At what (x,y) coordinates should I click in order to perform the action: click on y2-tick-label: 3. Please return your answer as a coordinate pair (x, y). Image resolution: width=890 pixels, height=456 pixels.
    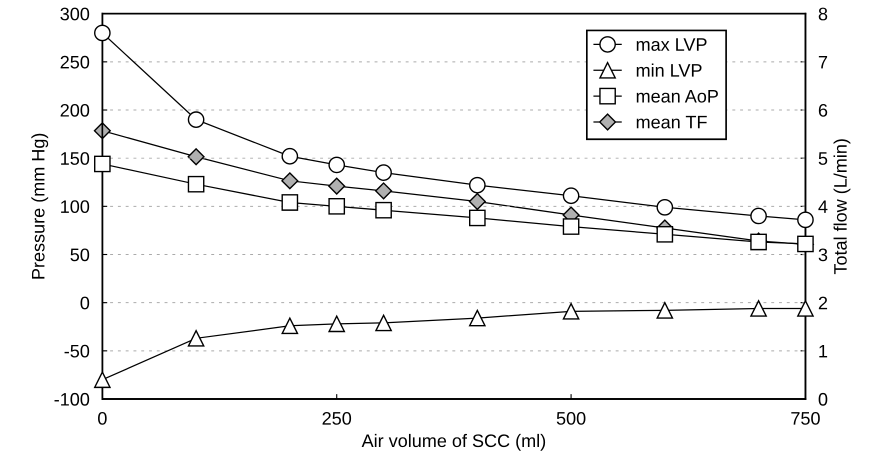
    Looking at the image, I should click on (823, 255).